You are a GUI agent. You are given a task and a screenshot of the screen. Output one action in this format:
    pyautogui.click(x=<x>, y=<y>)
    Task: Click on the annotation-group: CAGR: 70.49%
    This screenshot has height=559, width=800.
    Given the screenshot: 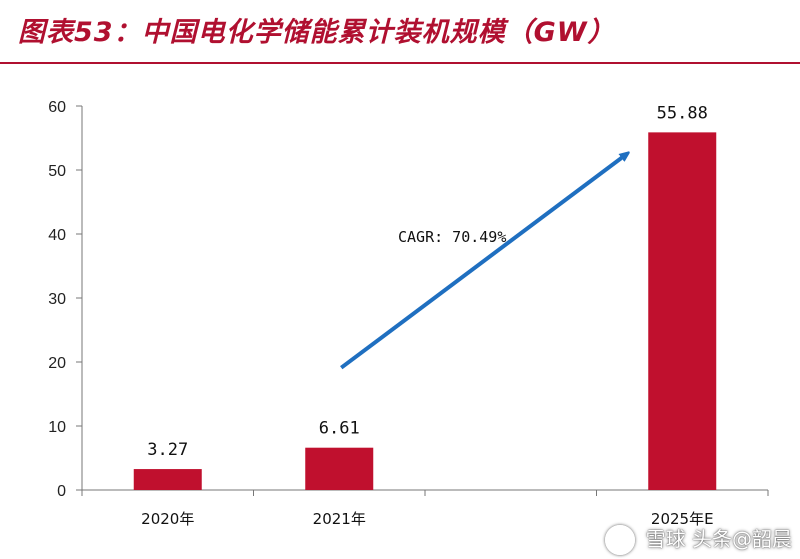 What is the action you would take?
    pyautogui.click(x=483, y=262)
    